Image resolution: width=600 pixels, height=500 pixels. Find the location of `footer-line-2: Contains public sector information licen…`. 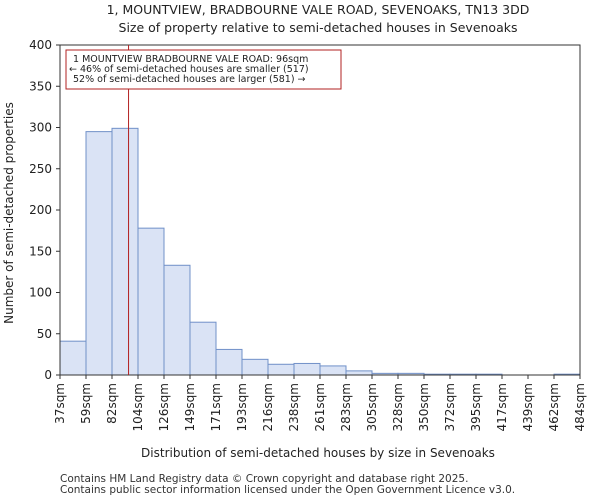

footer-line-2: Contains public sector information licen… is located at coordinates (288, 490).